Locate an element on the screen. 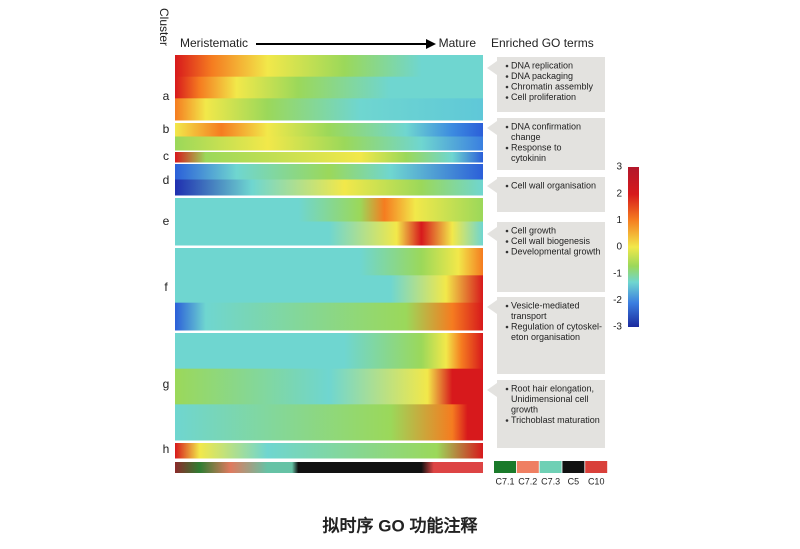  go-term: Cell wall biogenesis is located at coordinates (551, 241).